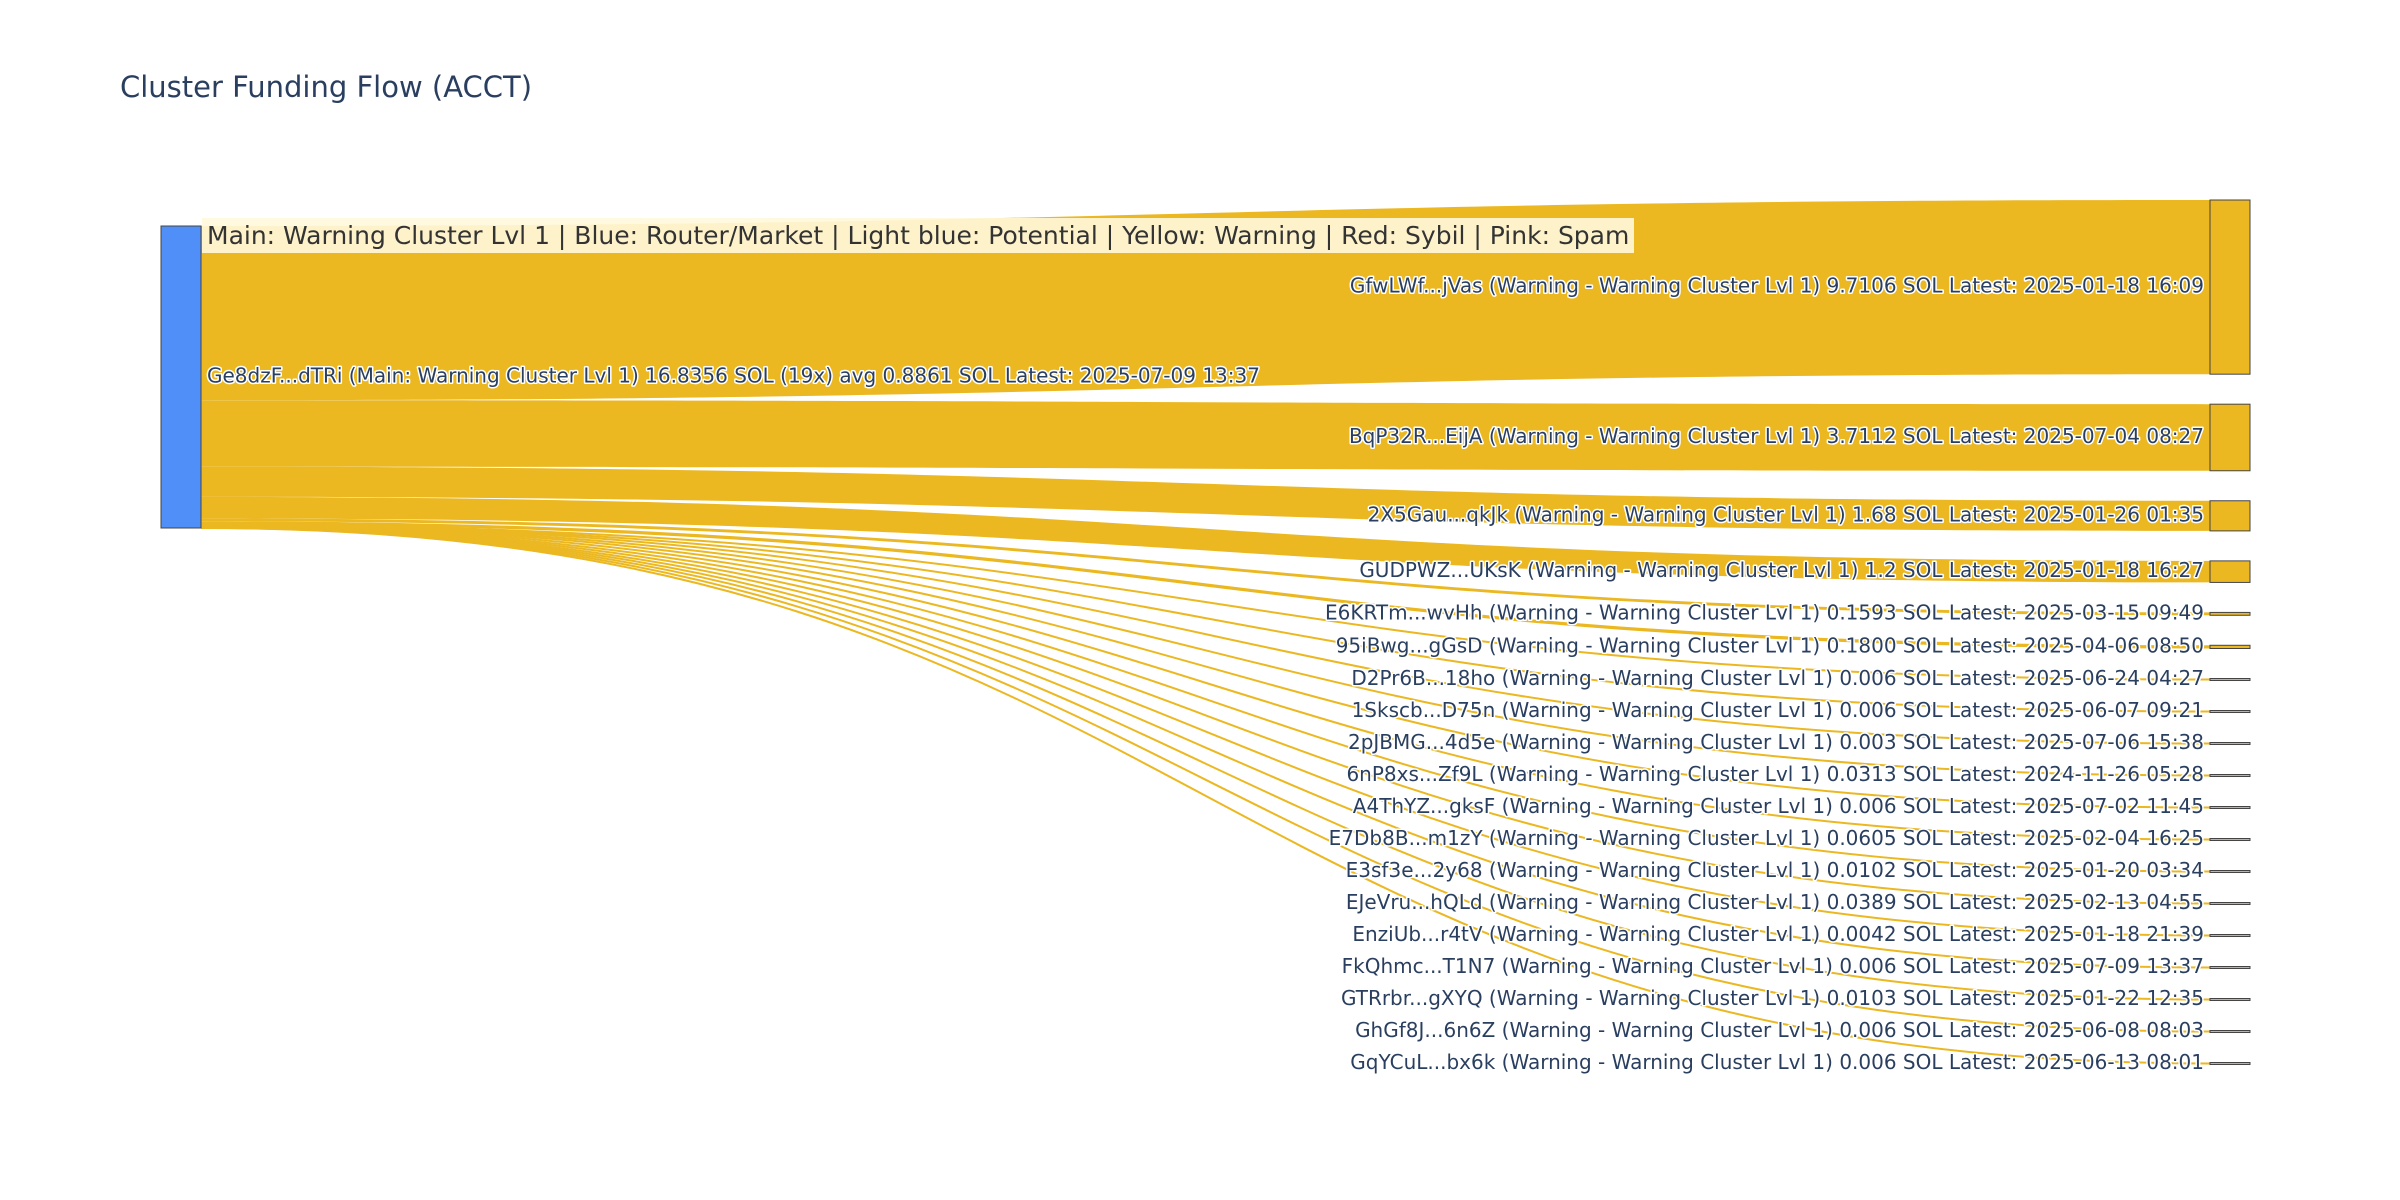 The image size is (2400, 1200). What do you see at coordinates (2230, 744) in the screenshot?
I see `target-node-2pjbmg-4d5e` at bounding box center [2230, 744].